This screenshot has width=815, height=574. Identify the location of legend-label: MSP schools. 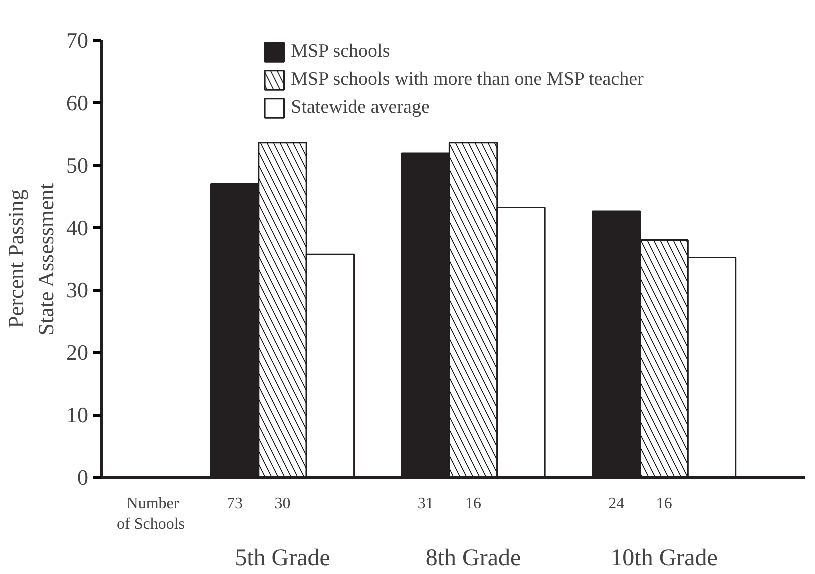
(340, 52).